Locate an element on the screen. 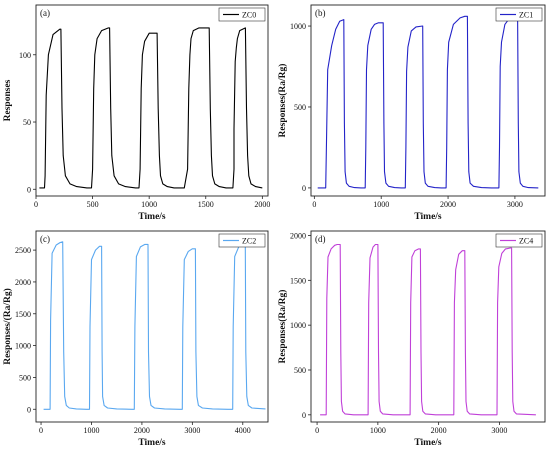 This screenshot has width=550, height=452. x-tick-label: 1500 is located at coordinates (206, 204).